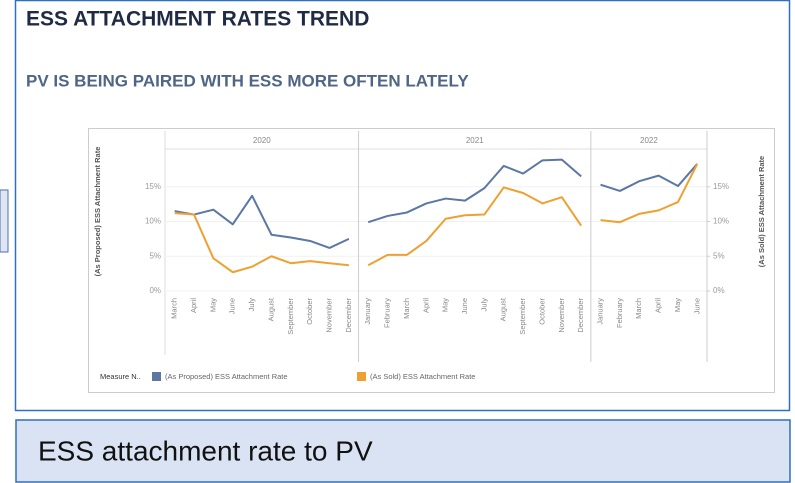 Image resolution: width=795 pixels, height=483 pixels. I want to click on caption-box, so click(403, 451).